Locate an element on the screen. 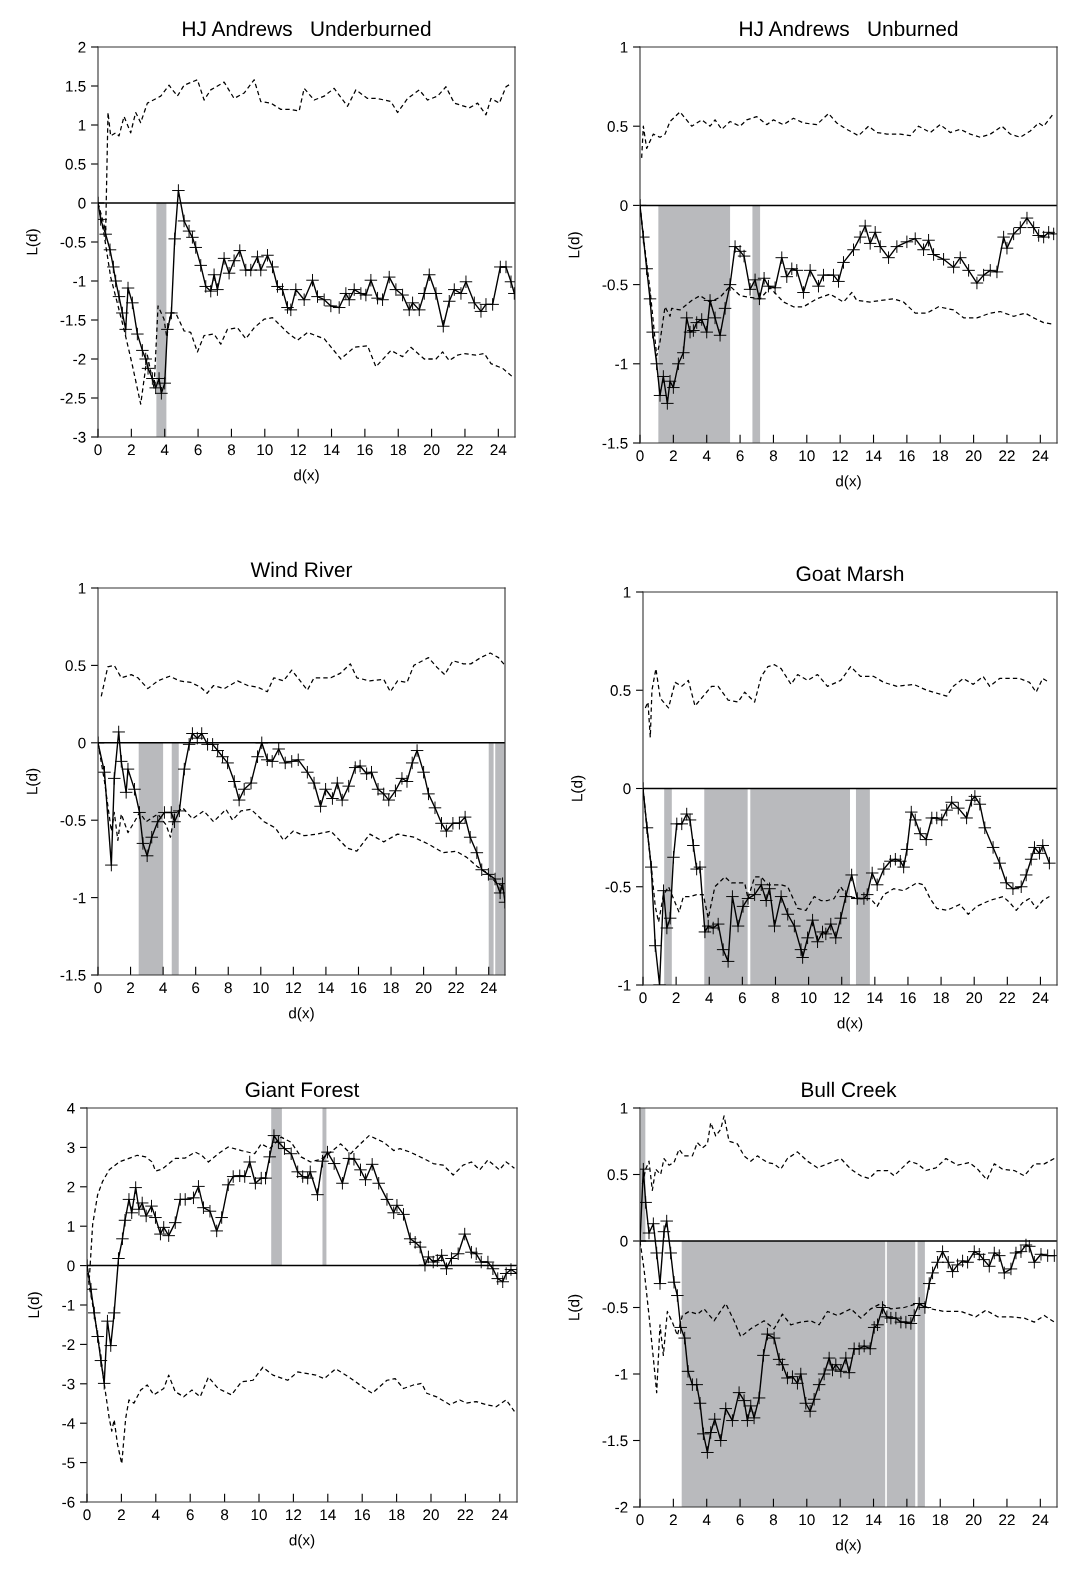 Image resolution: width=1065 pixels, height=1591 pixels. y-tick-label: -3 is located at coordinates (79, 437).